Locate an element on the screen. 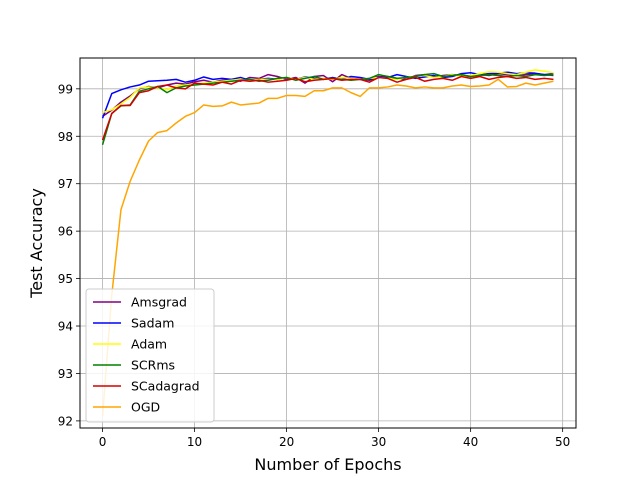 The width and height of the screenshot is (640, 480). legend-label-amsgrad: Amsgrad is located at coordinates (159, 302).